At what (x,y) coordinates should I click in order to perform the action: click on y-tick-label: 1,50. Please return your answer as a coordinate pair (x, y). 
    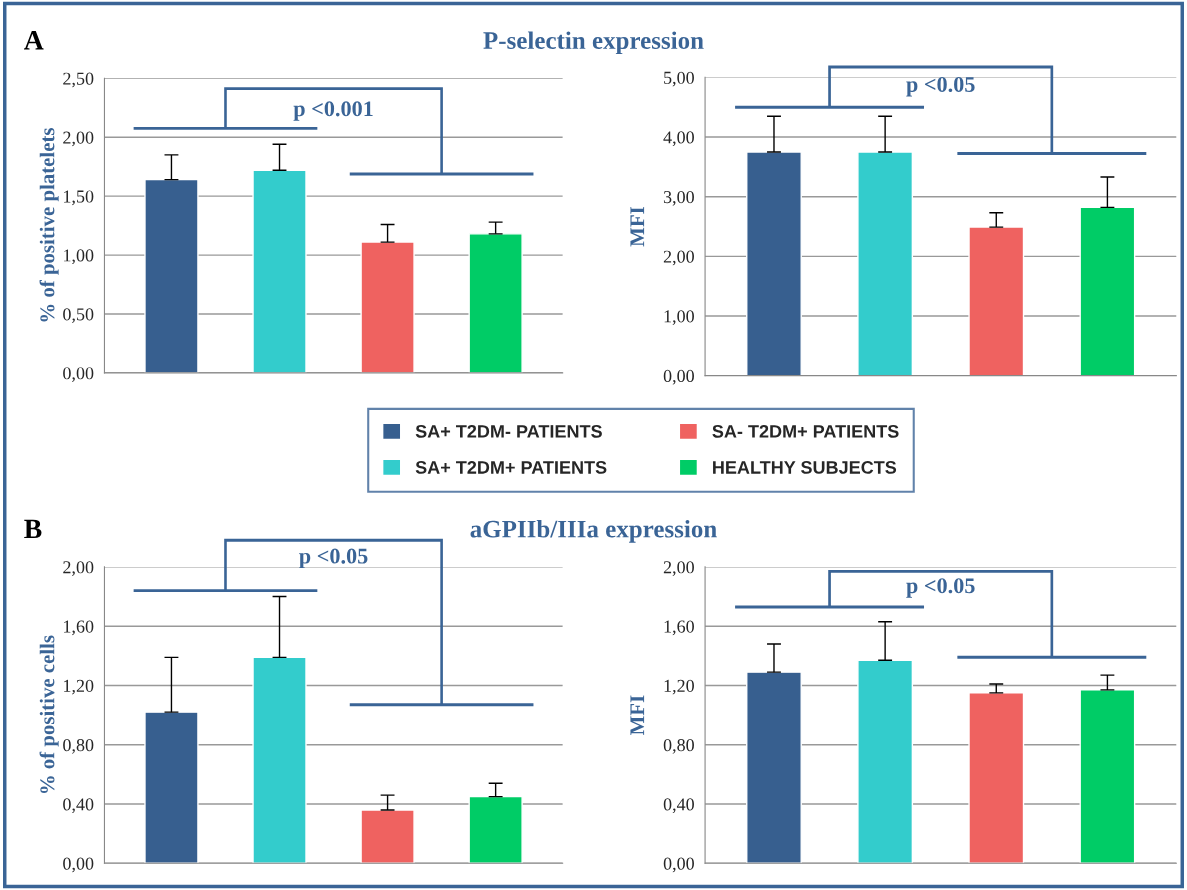
    Looking at the image, I should click on (79, 198).